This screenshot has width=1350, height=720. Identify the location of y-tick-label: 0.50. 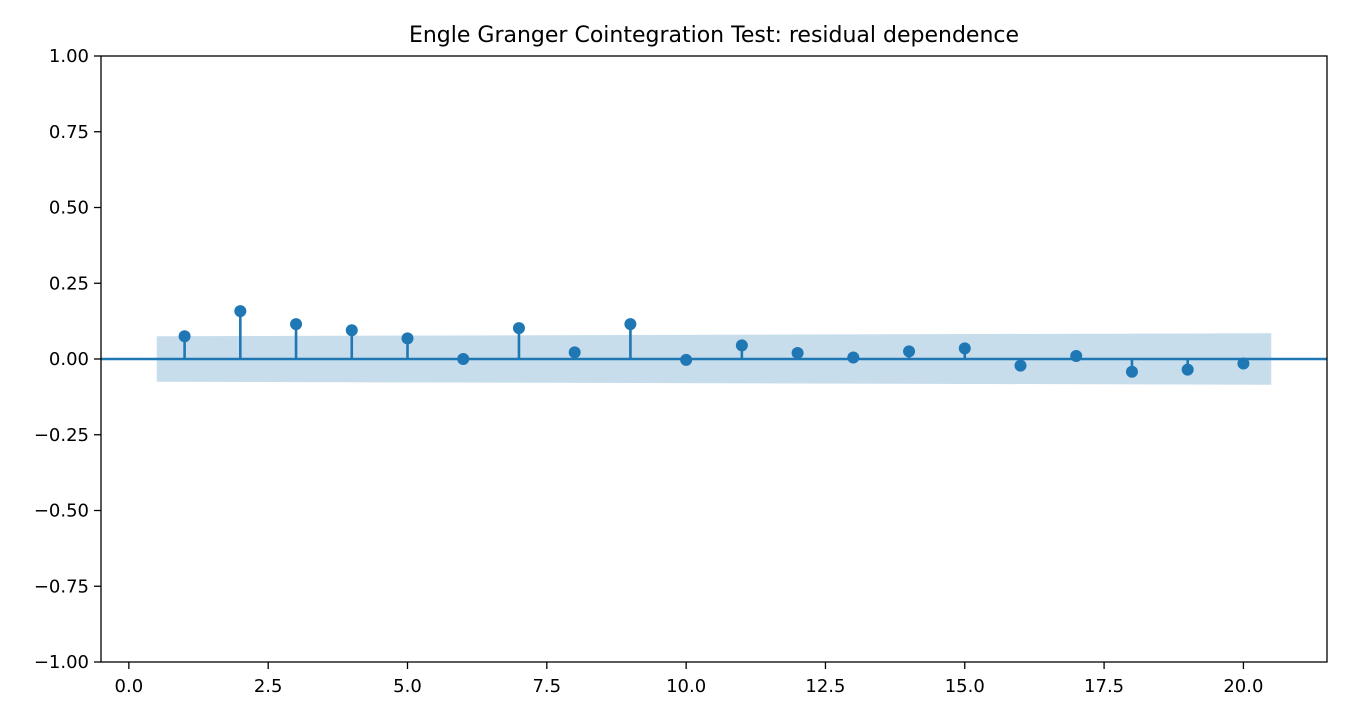
(69, 208).